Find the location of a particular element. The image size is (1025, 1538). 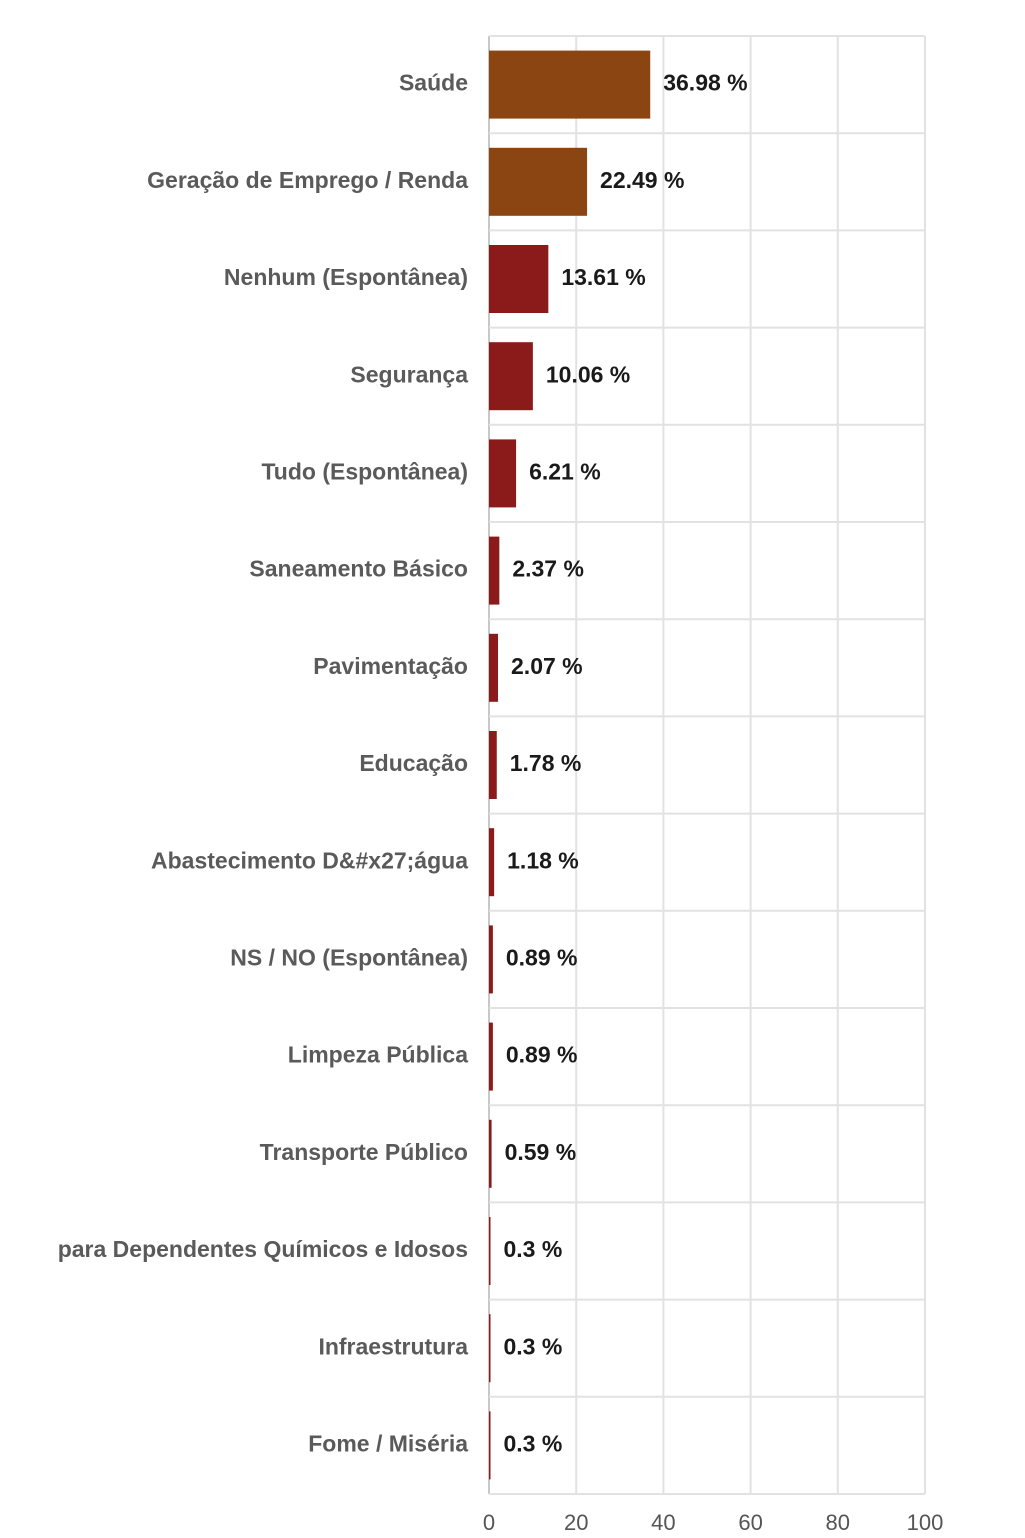

value-label: 2.07 % is located at coordinates (547, 666).